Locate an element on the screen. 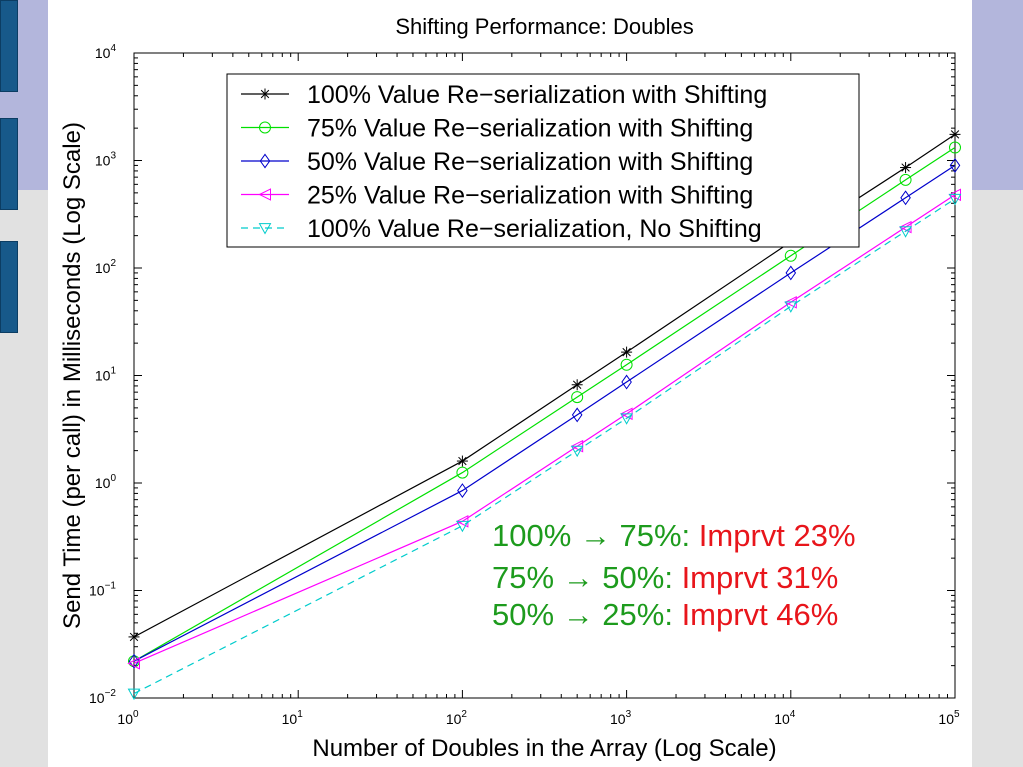 This screenshot has height=767, width=1023. annotation-line-1: 100% → 75%: Imprvt 23% is located at coordinates (674, 536).